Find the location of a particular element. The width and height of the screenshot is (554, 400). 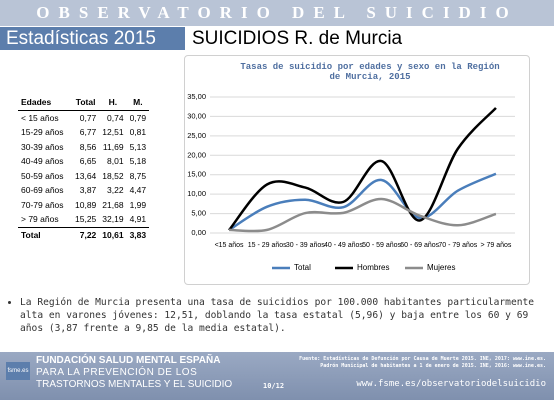

column-header: H. is located at coordinates (113, 103).